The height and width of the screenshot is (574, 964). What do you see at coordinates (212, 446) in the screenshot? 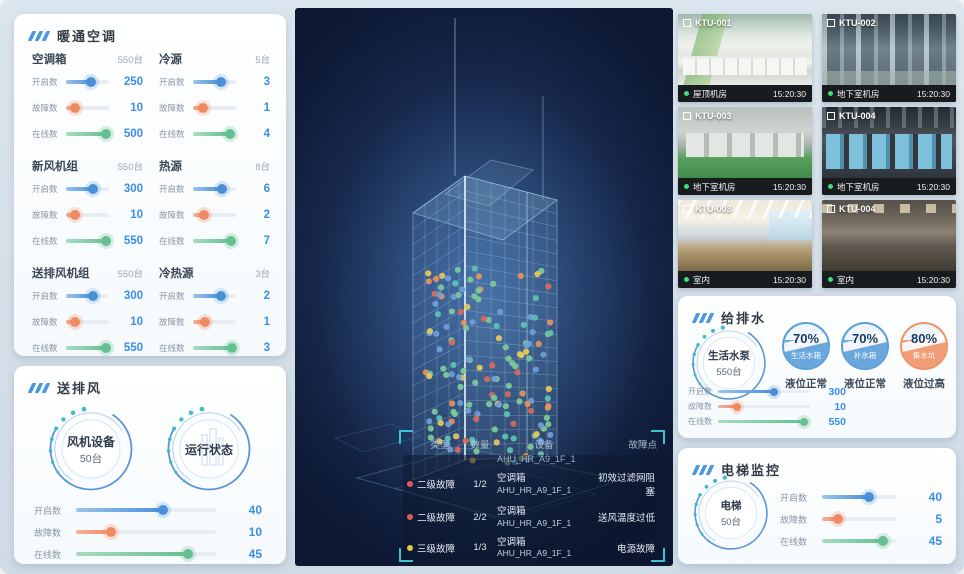
I see `building-icon` at bounding box center [212, 446].